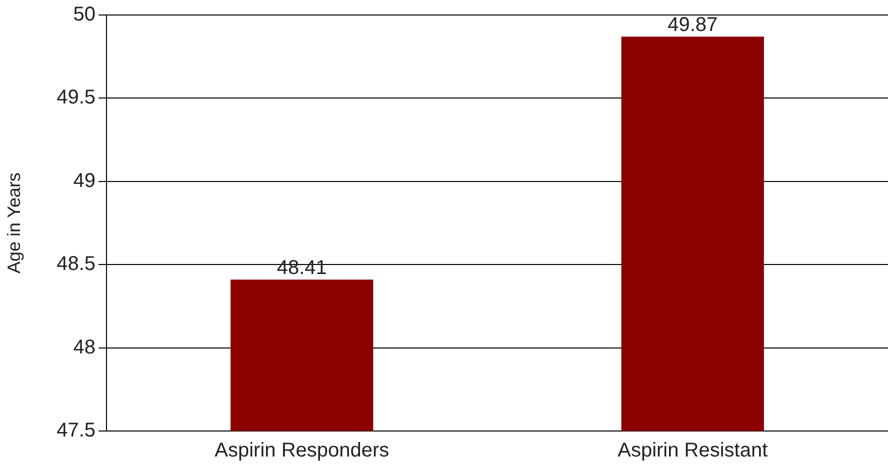 This screenshot has width=888, height=471. What do you see at coordinates (76, 264) in the screenshot?
I see `y-tick-label: 48.5` at bounding box center [76, 264].